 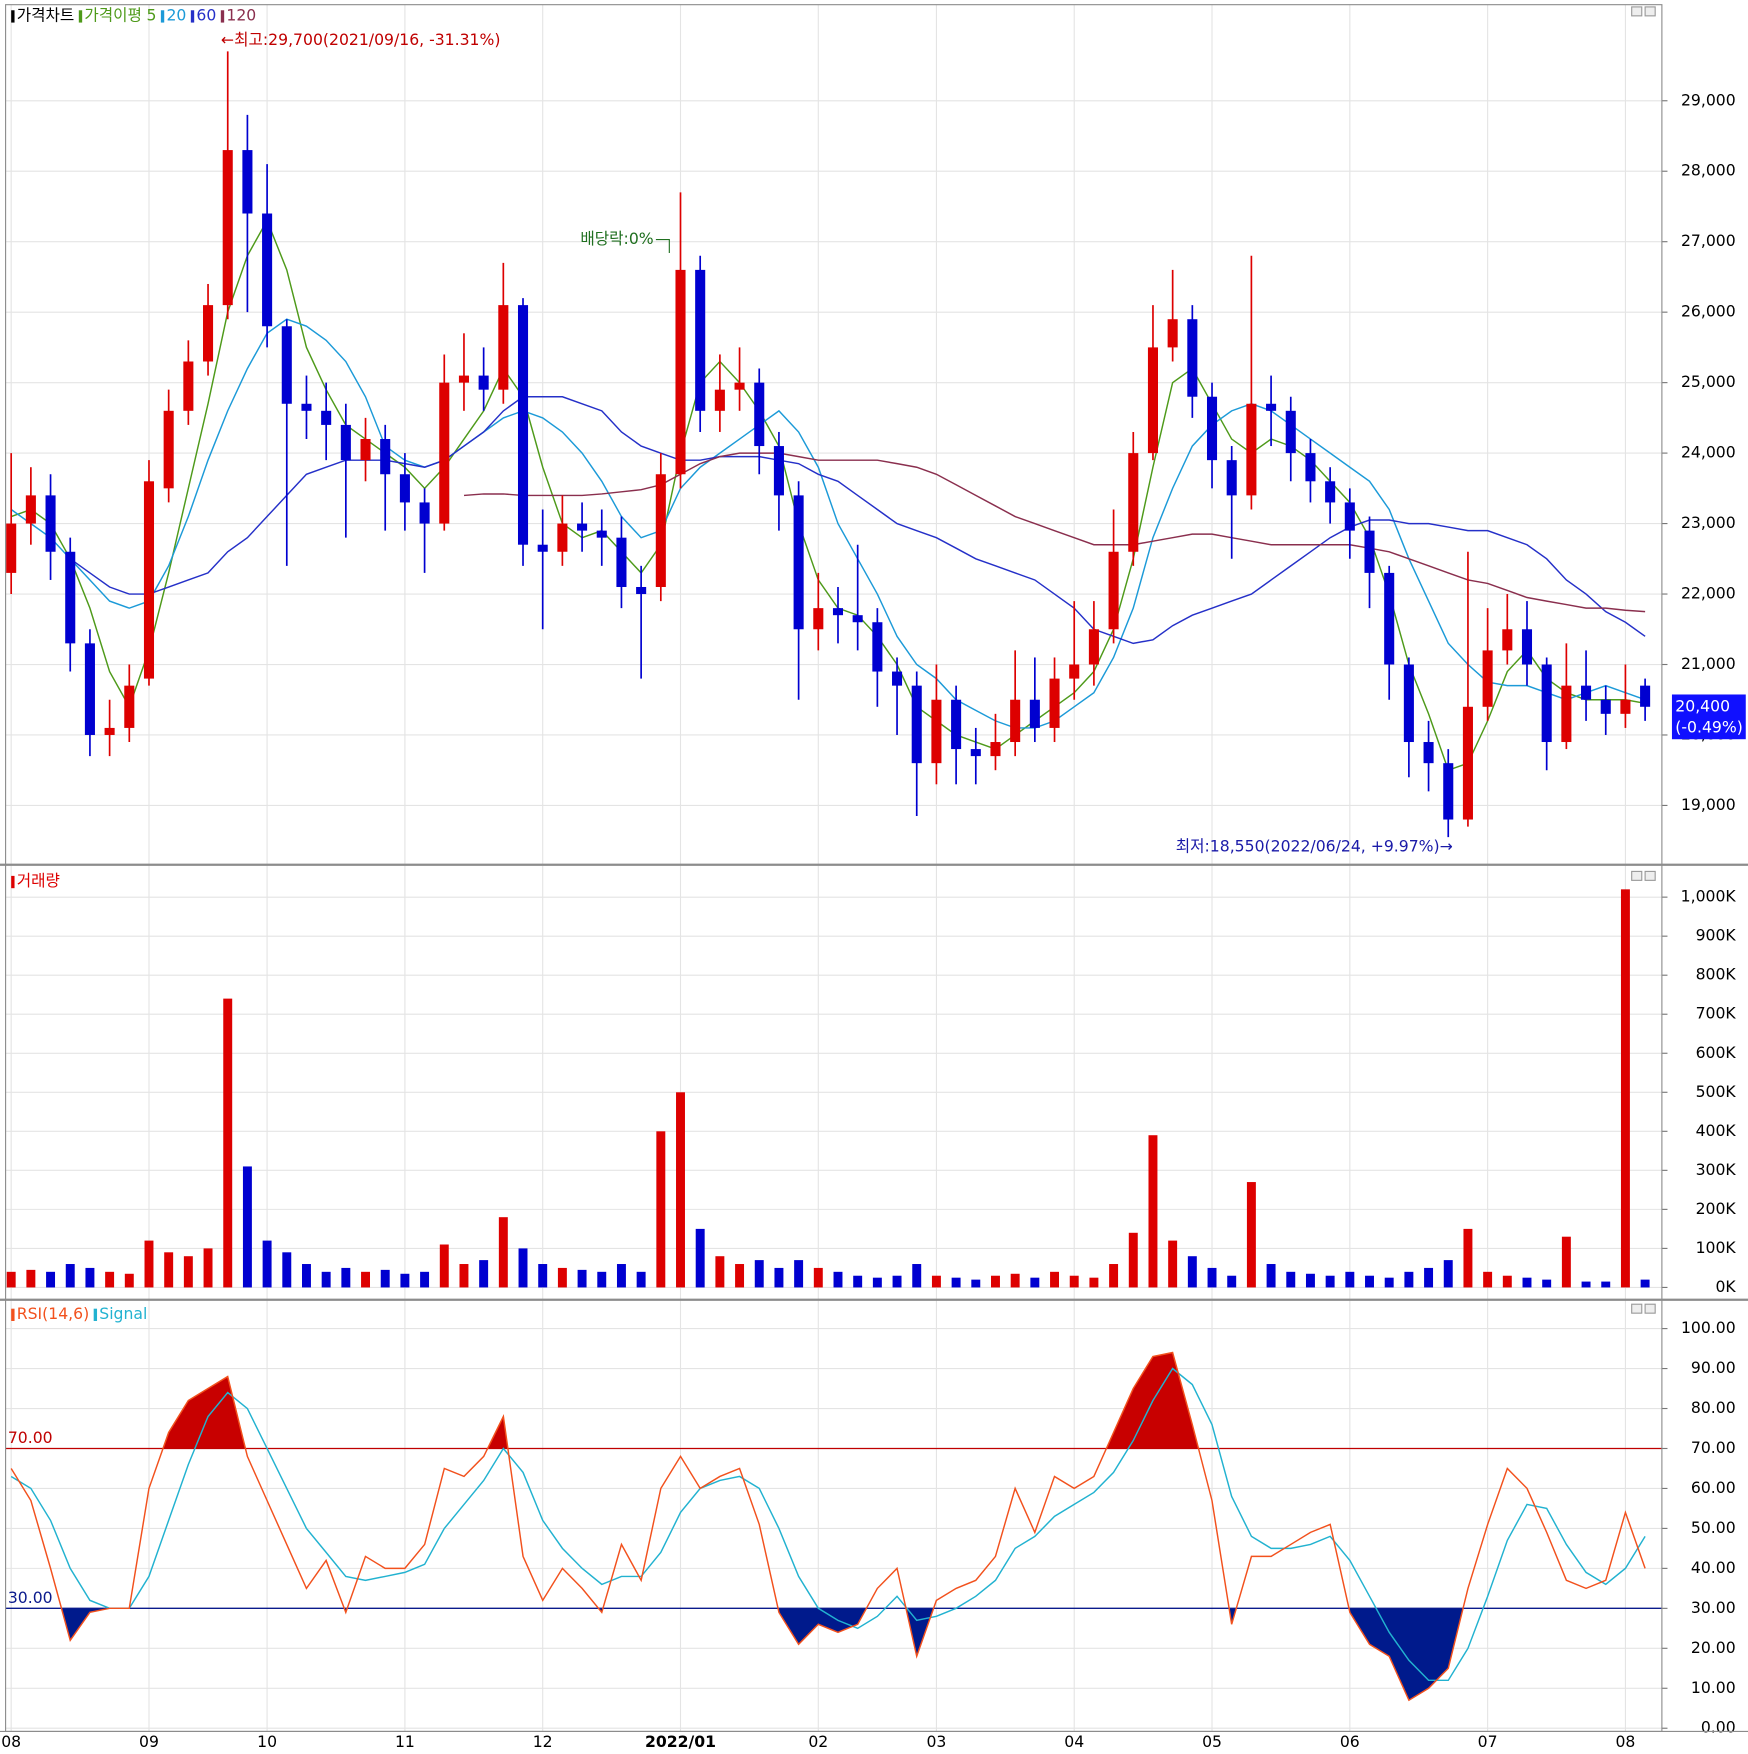 I want to click on y-tick-label: 40.00, so click(x=1713, y=1567).